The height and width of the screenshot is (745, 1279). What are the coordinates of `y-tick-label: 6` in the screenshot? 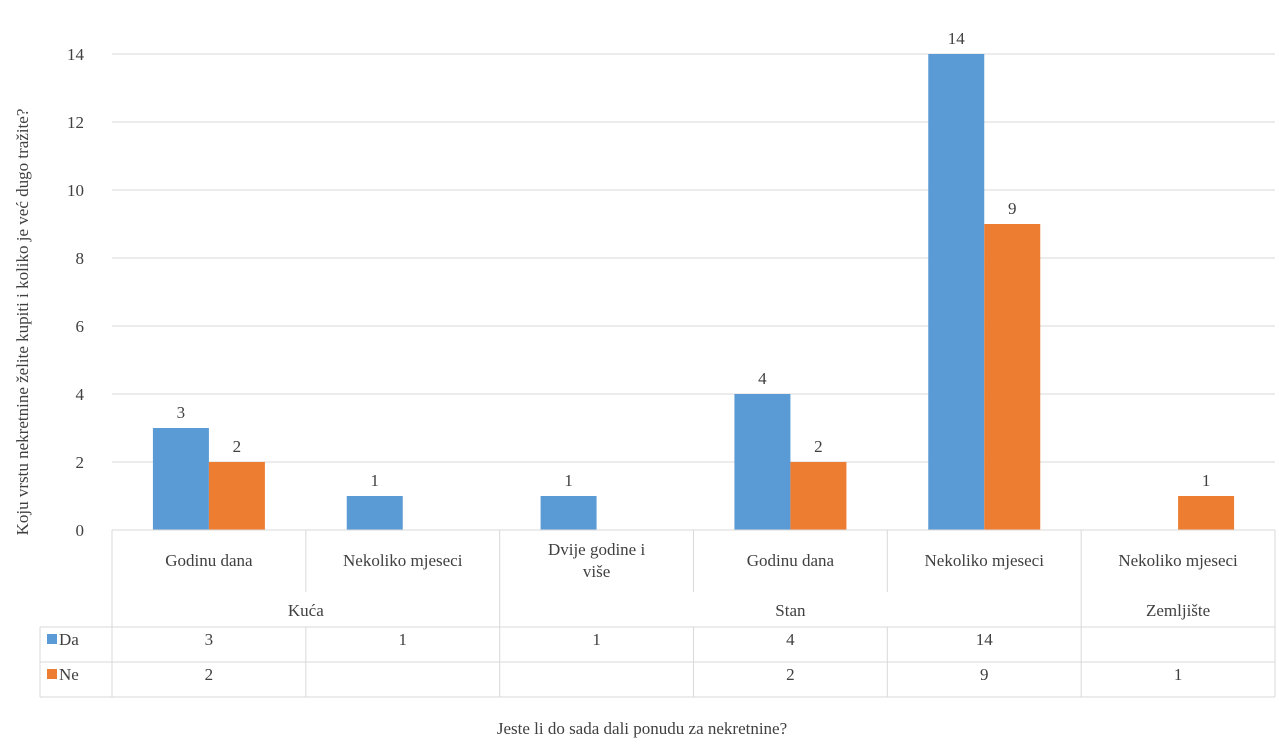 It's located at (80, 326).